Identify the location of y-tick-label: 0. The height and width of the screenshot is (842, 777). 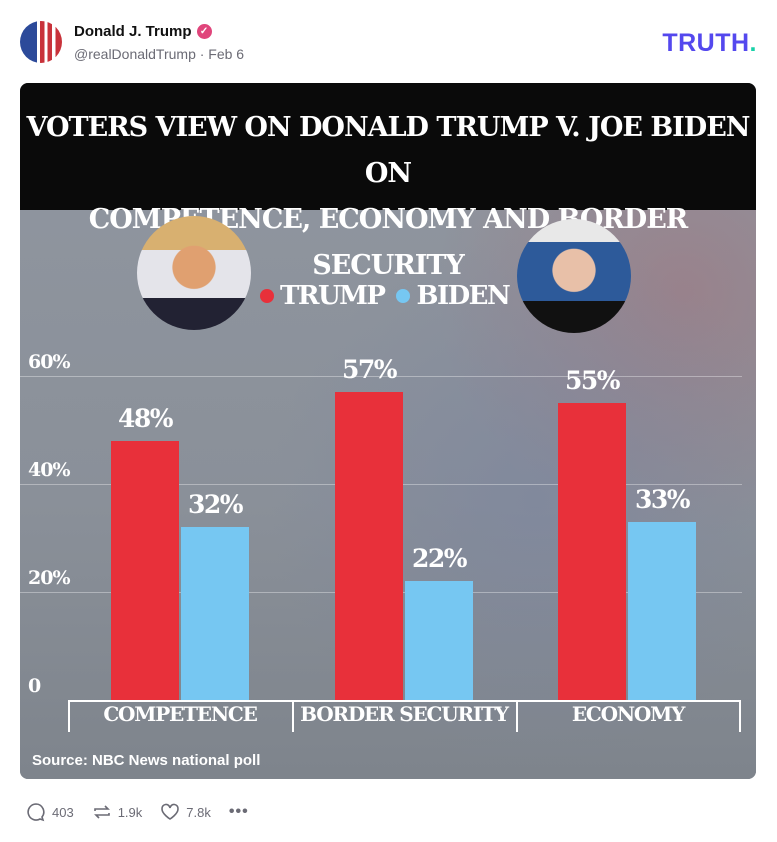
(34, 686).